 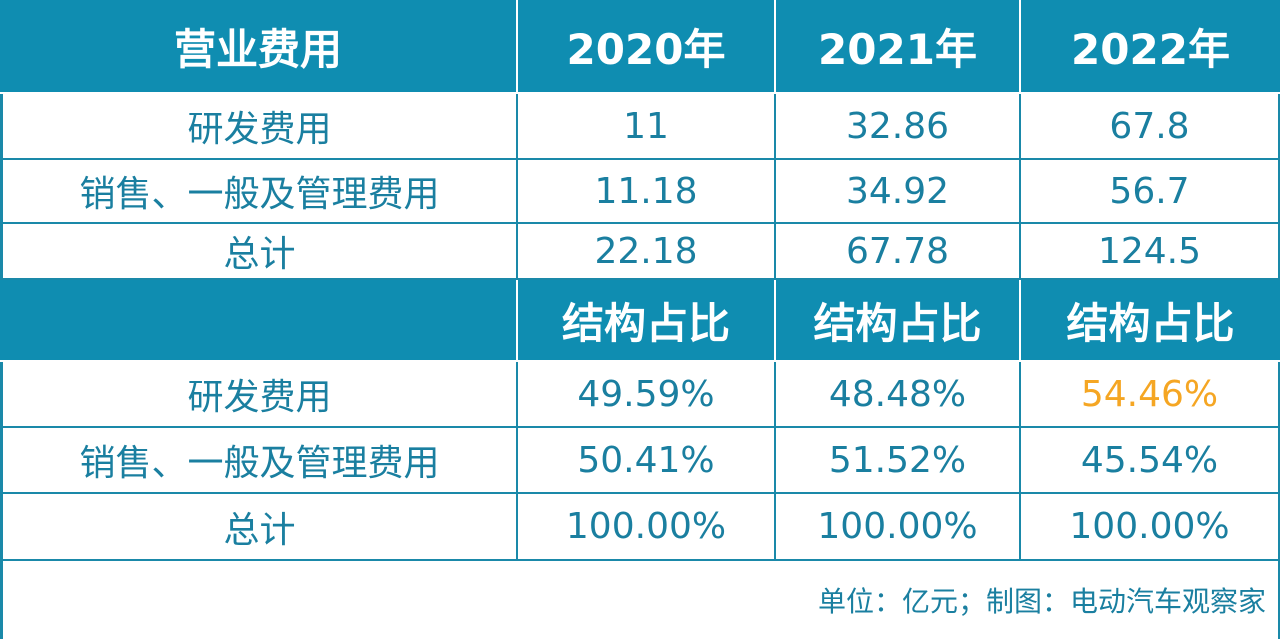 I want to click on share-cell: 51.52%, so click(x=898, y=461).